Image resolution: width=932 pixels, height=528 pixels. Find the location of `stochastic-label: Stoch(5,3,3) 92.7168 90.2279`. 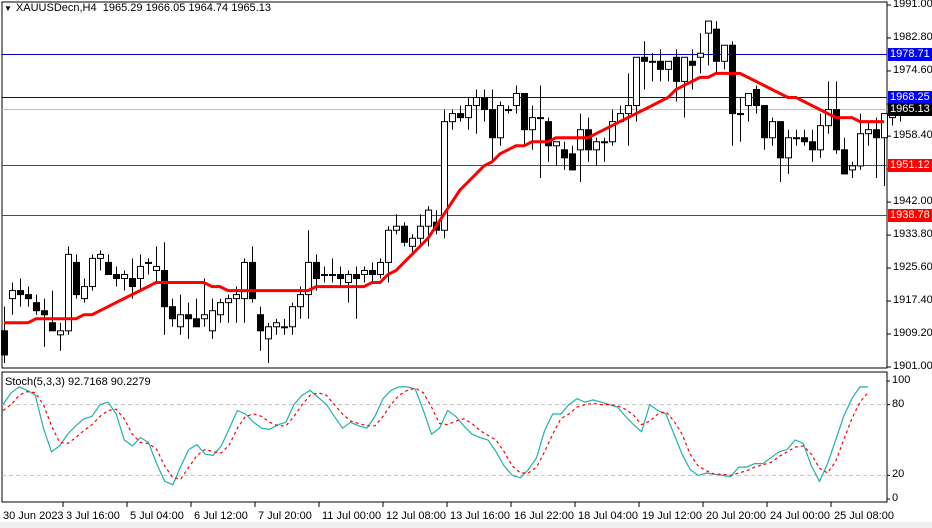

stochastic-label: Stoch(5,3,3) 92.7168 90.2279 is located at coordinates (78, 382).